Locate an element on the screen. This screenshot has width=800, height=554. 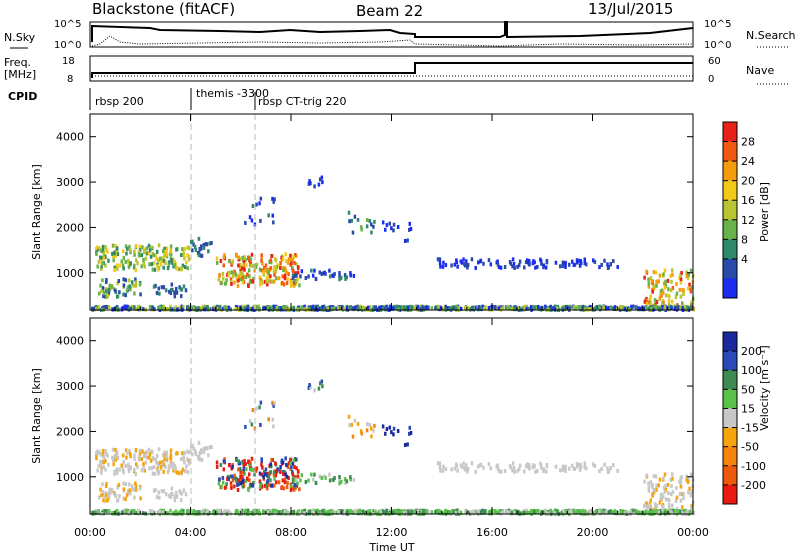
y-tick-label: 3000 is located at coordinates (70, 182).